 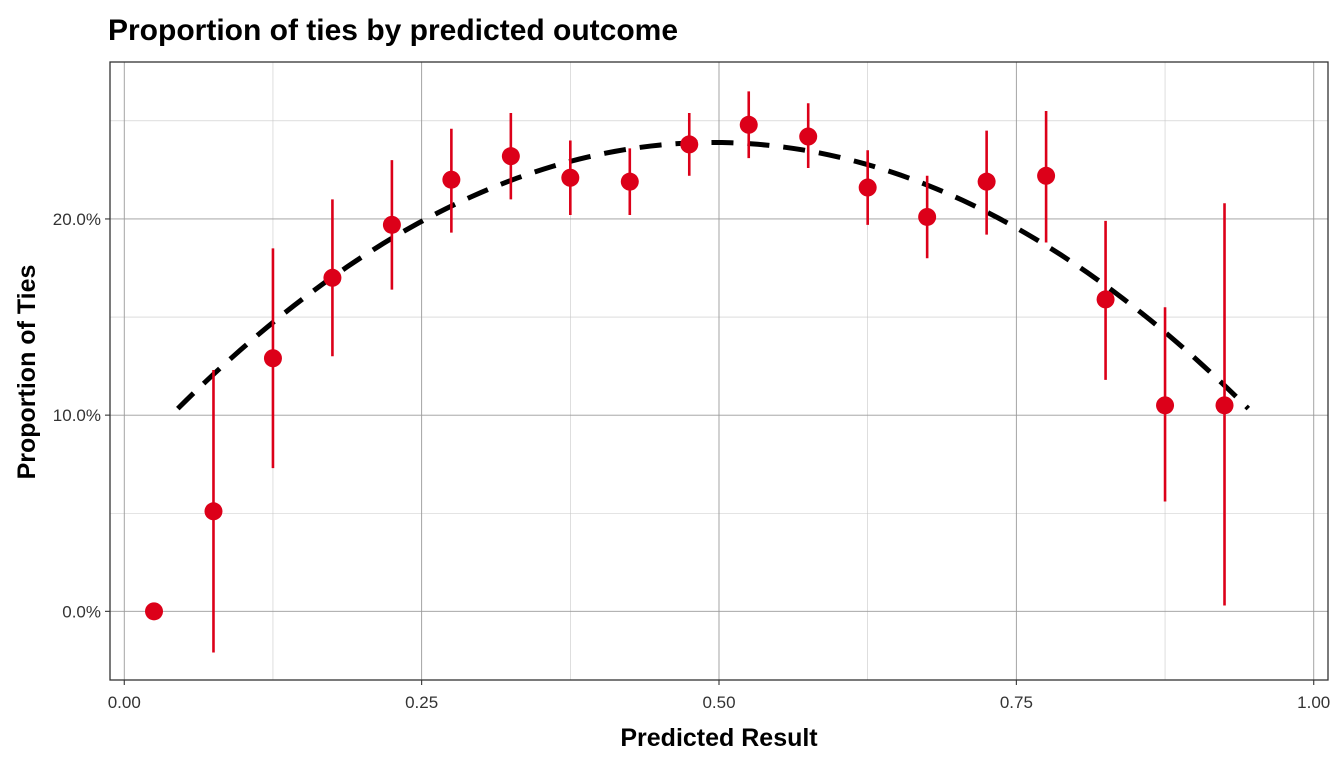 I want to click on y-tick-label: 0.0%, so click(x=81, y=611).